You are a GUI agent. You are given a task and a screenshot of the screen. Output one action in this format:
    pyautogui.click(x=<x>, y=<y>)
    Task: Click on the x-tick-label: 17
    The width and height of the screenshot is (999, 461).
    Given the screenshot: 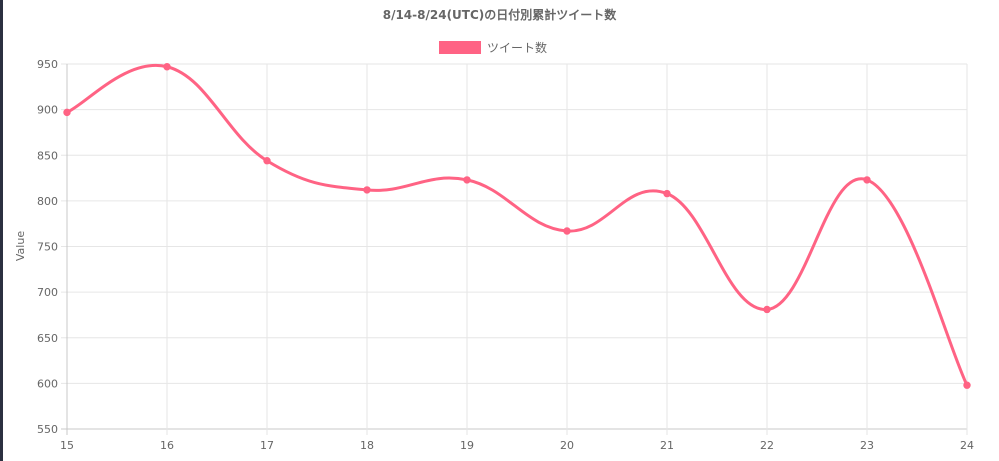 What is the action you would take?
    pyautogui.click(x=267, y=445)
    